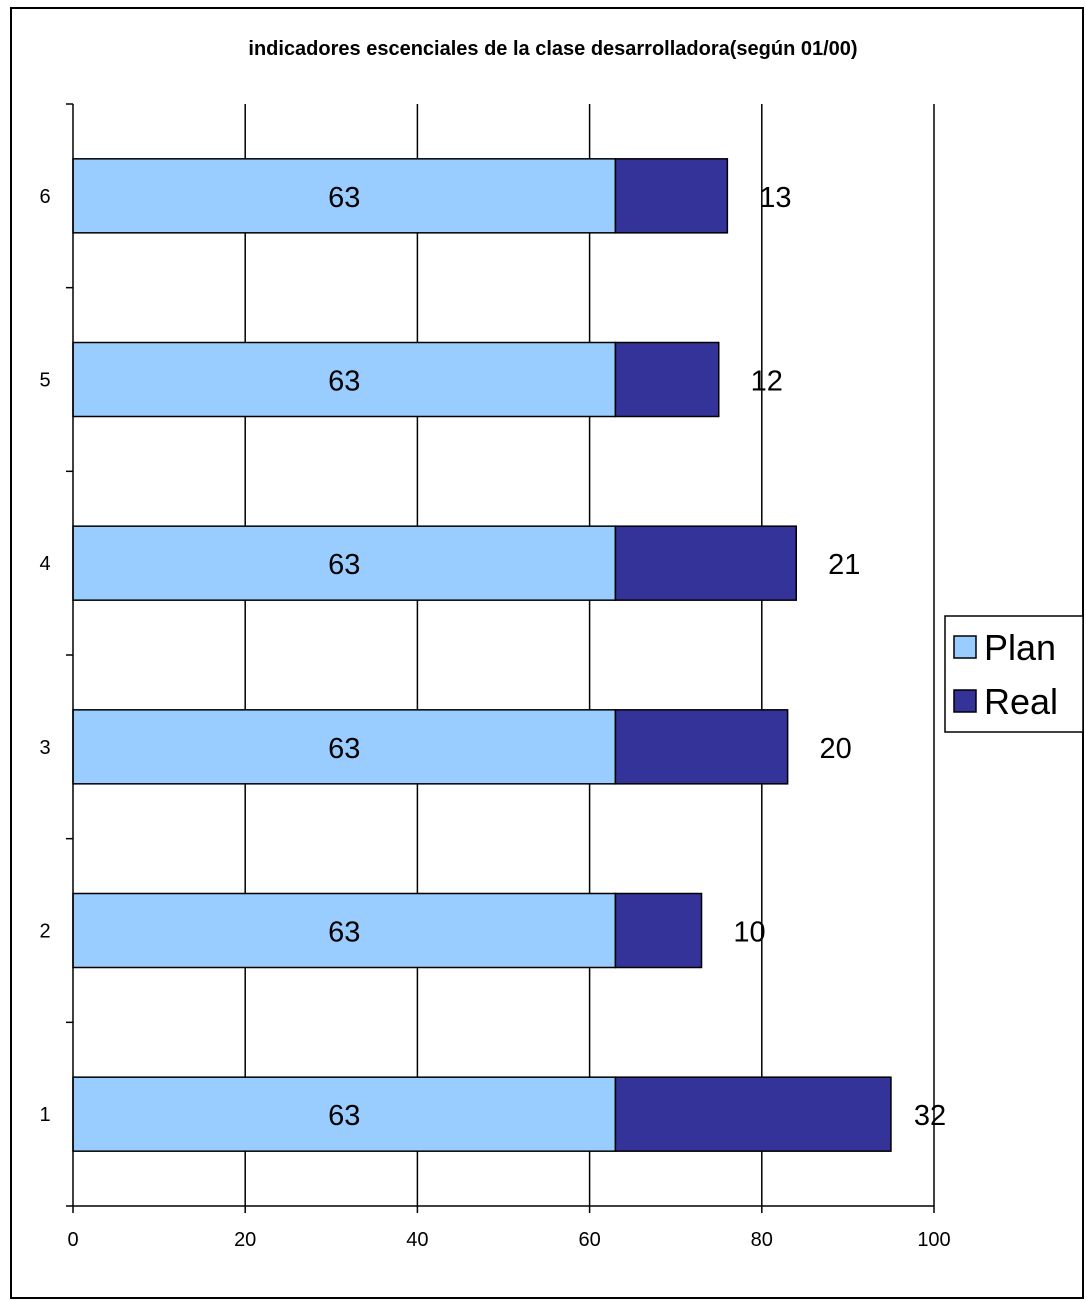 The image size is (1086, 1301). What do you see at coordinates (775, 198) in the screenshot?
I see `data-label-real-6: 13` at bounding box center [775, 198].